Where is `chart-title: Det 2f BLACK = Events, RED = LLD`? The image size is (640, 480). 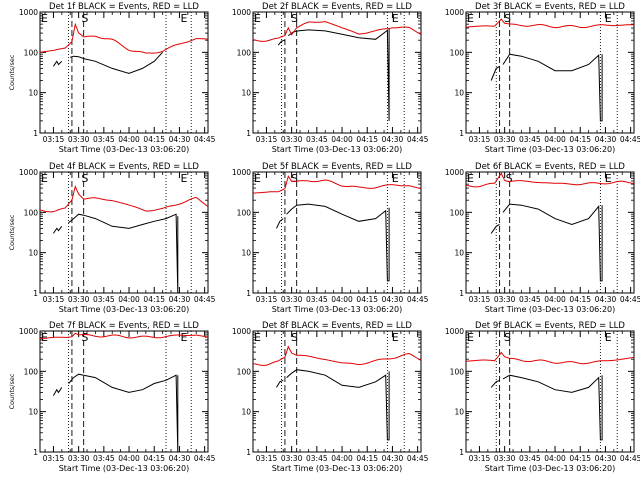
chart-title: Det 2f BLACK = Events, RED = LLD is located at coordinates (337, 7).